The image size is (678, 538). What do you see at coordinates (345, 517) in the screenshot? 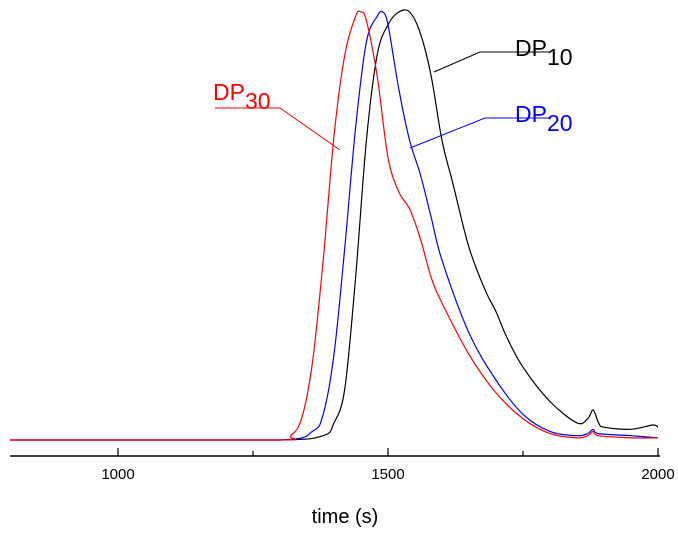
I see `x-axis-title: time (s)` at bounding box center [345, 517].